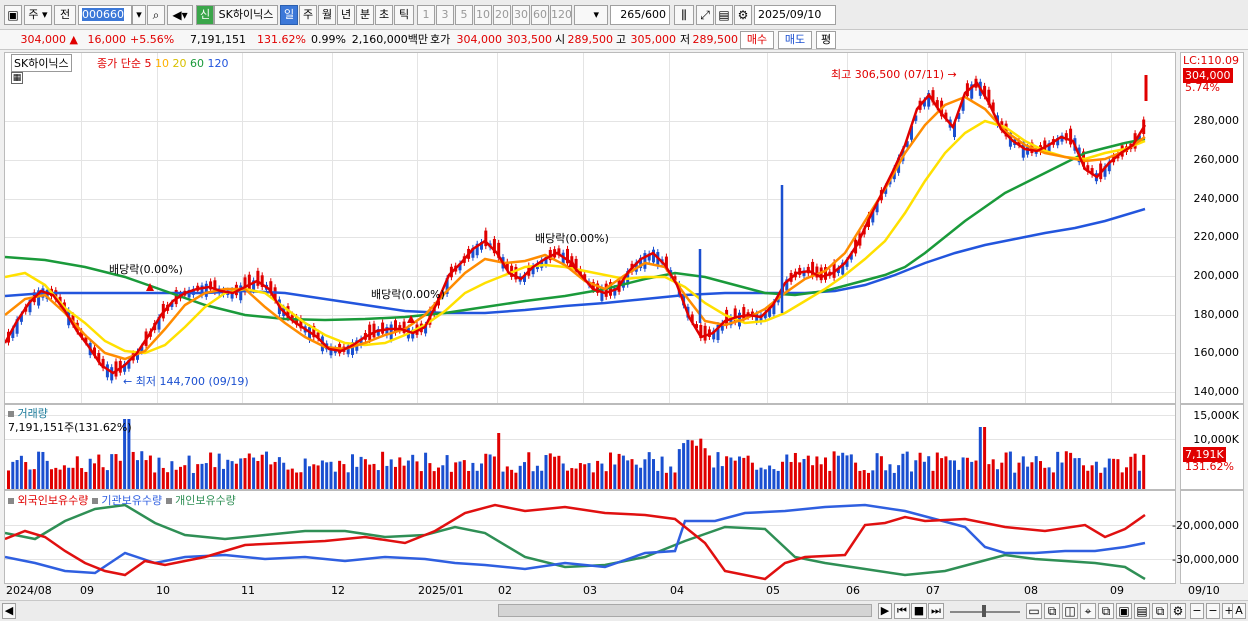  What do you see at coordinates (936, 611) in the screenshot?
I see `fast-forward-icon: ⏭` at bounding box center [936, 611].